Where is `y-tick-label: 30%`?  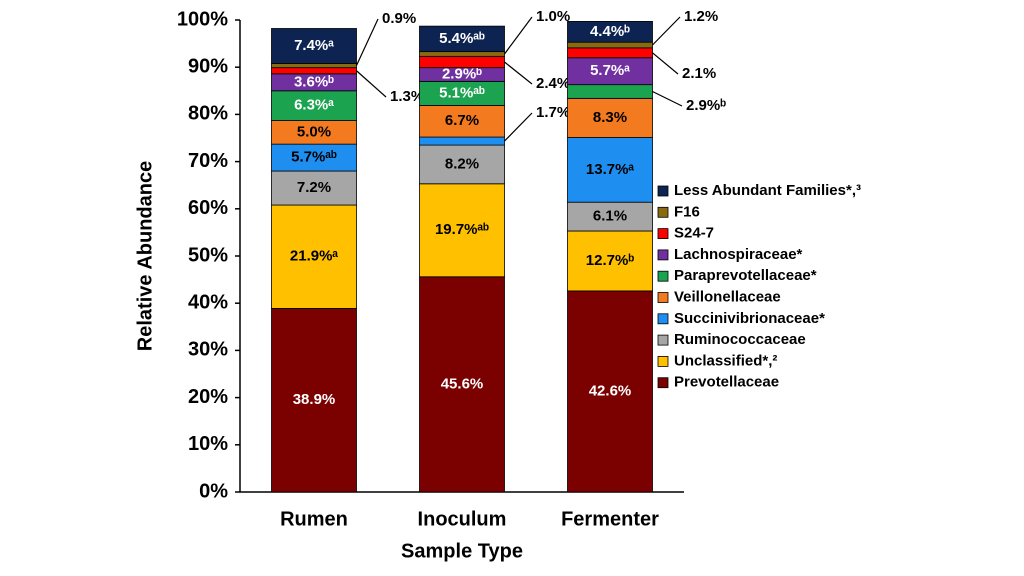 y-tick-label: 30% is located at coordinates (208, 350).